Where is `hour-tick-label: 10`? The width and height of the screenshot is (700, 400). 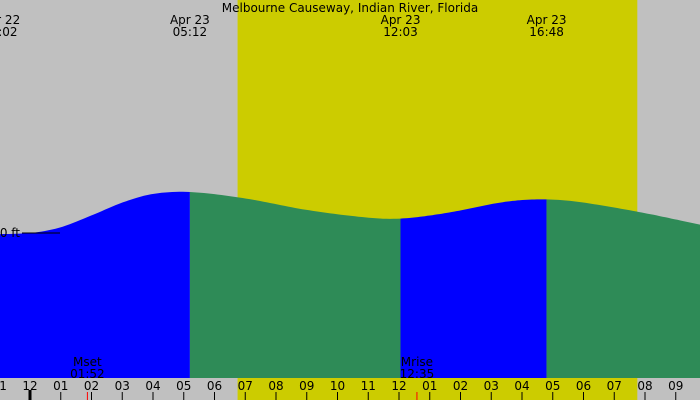 hour-tick-label: 10 is located at coordinates (337, 386).